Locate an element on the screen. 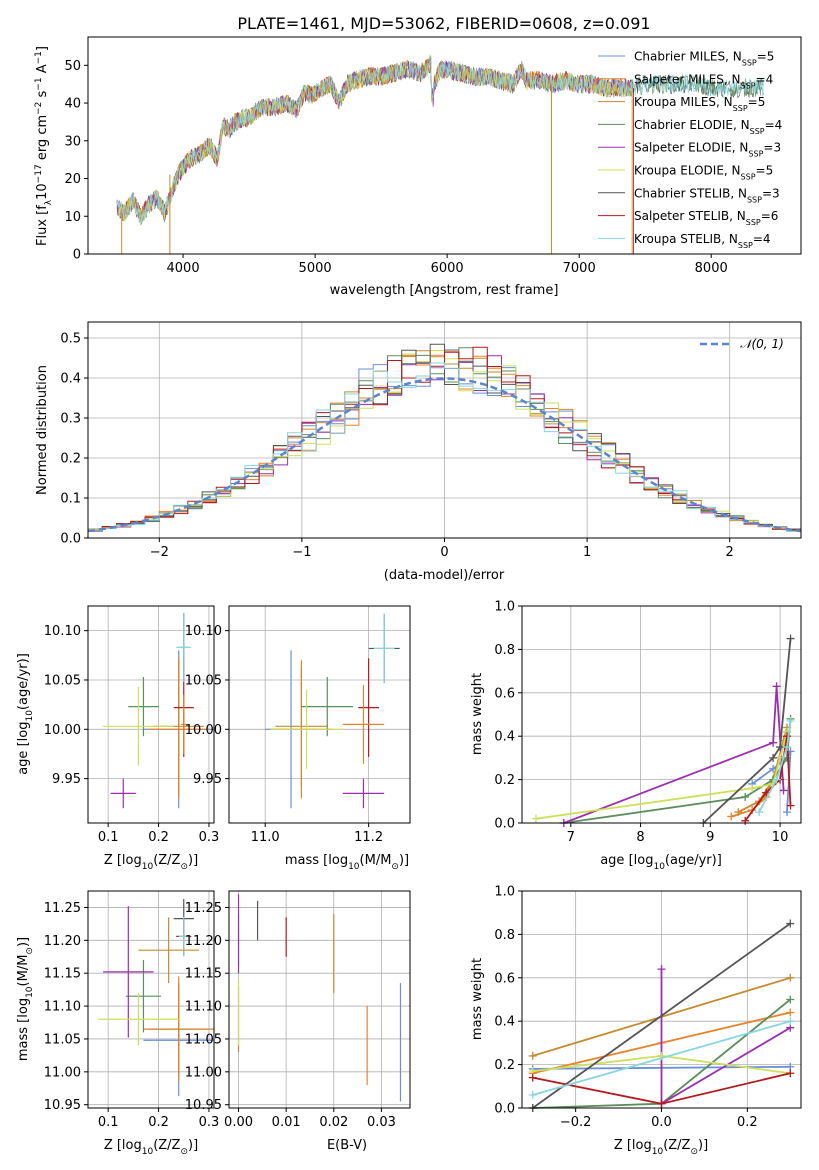 The width and height of the screenshot is (819, 1170). legend-label: Kroupa STELIB, NSSP=4 is located at coordinates (702, 241).